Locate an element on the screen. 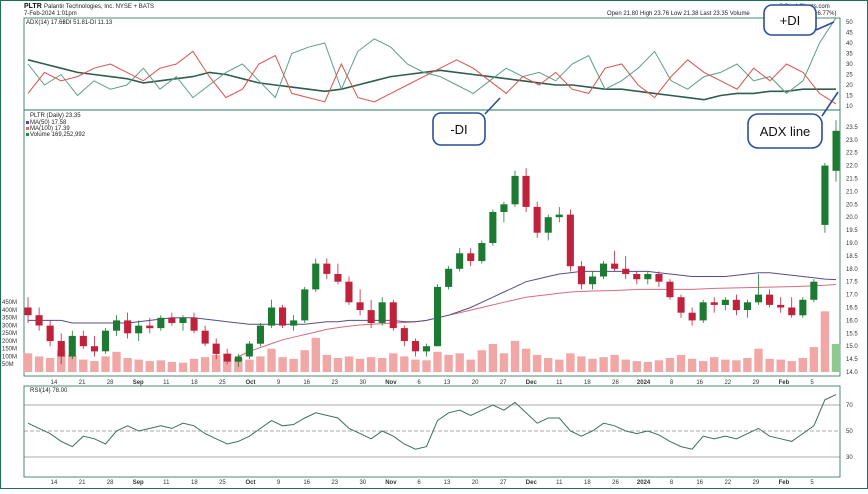  volume-tick: 200M is located at coordinates (9, 342).